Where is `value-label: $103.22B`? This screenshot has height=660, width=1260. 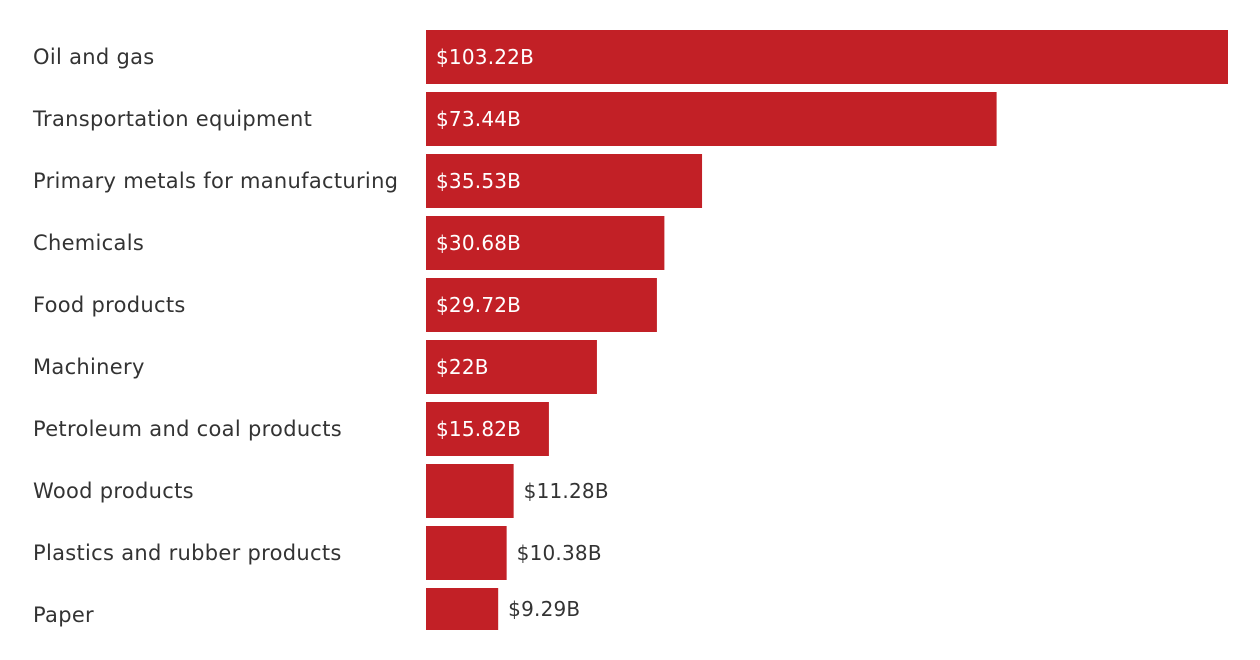
value-label: $103.22B is located at coordinates (485, 57).